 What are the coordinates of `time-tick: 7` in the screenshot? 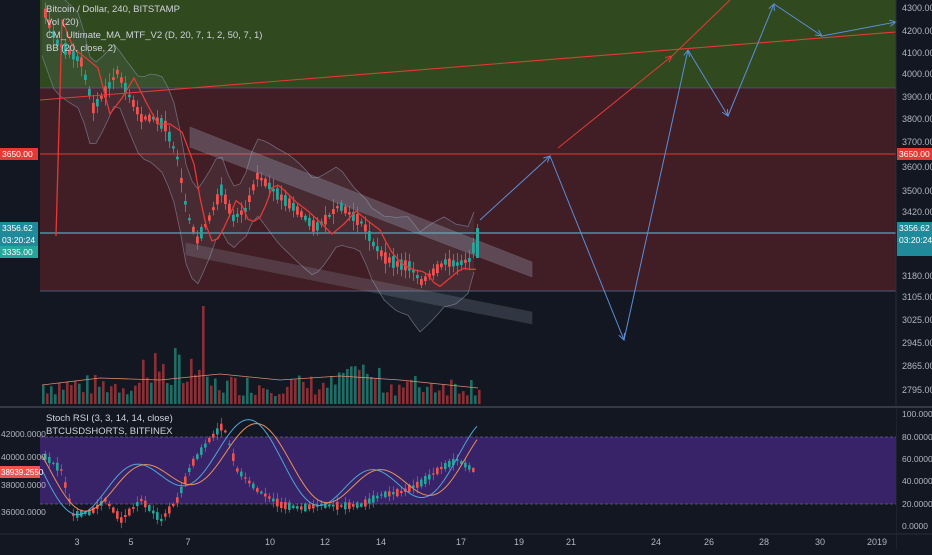 It's located at (187, 542).